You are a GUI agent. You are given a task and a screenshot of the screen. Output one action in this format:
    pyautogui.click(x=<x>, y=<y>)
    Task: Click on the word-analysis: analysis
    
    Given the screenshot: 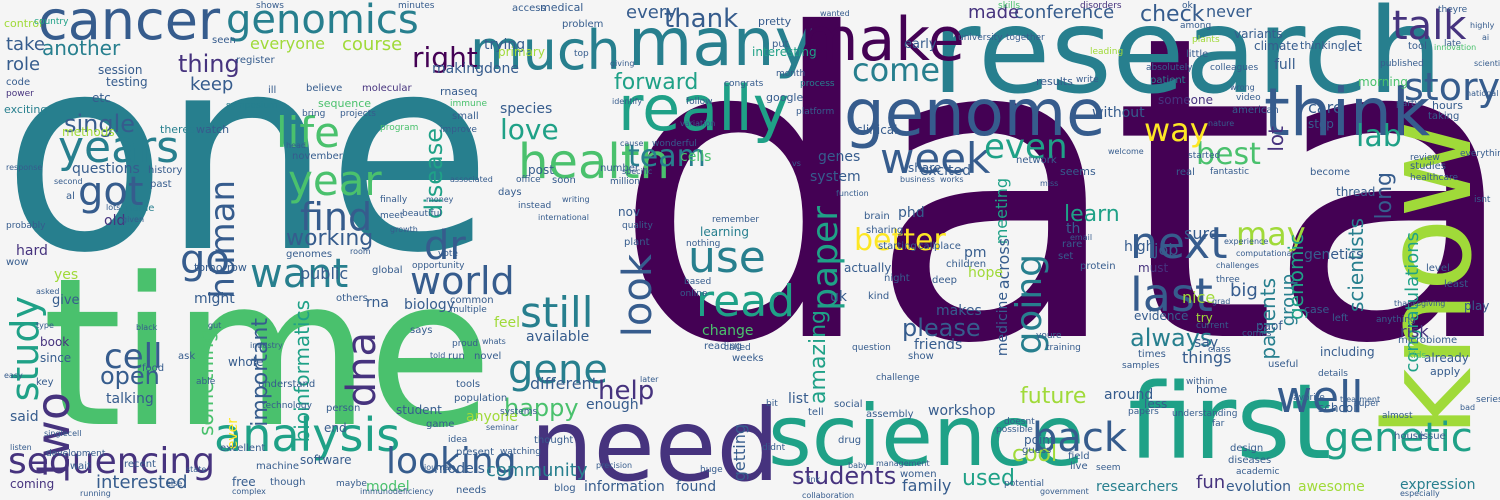 What is the action you would take?
    pyautogui.click(x=307, y=435)
    